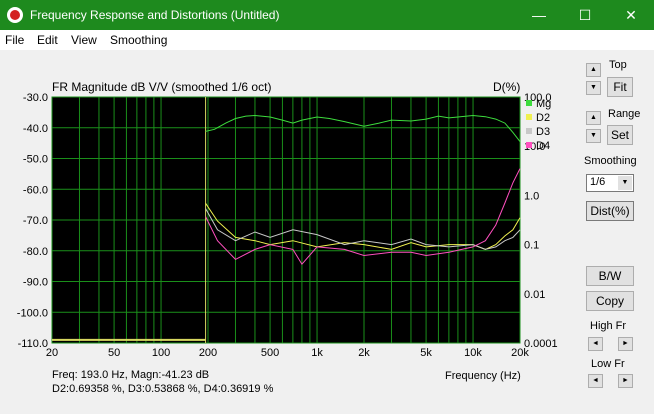 This screenshot has height=414, width=654. I want to click on maximize-button: ☐, so click(585, 15).